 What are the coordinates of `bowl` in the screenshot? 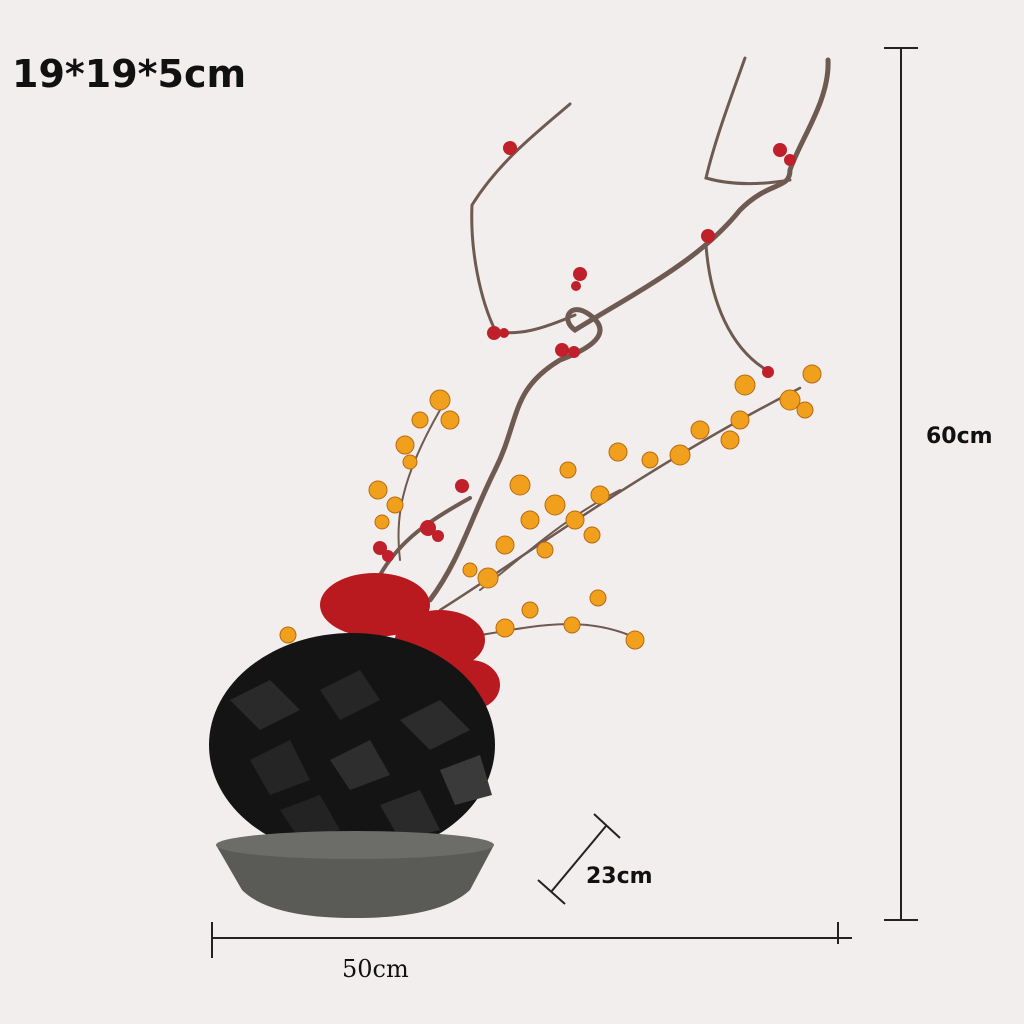 It's located at (355, 874).